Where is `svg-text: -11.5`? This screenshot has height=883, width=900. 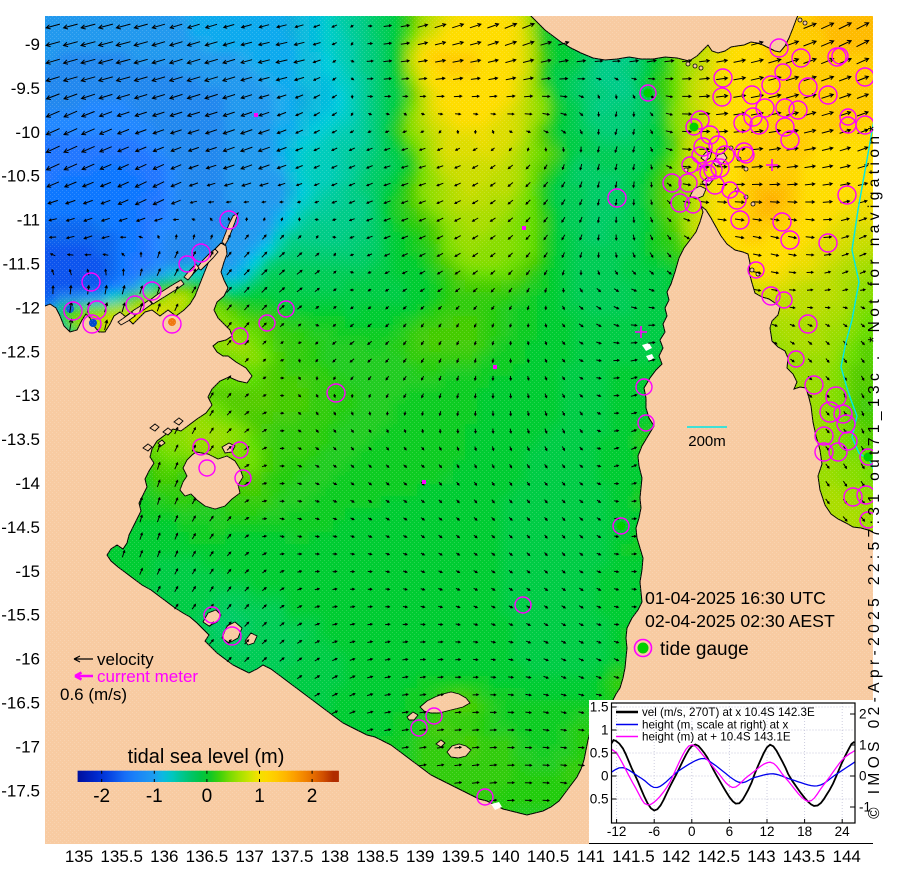
svg-text: -11.5 is located at coordinates (22, 264).